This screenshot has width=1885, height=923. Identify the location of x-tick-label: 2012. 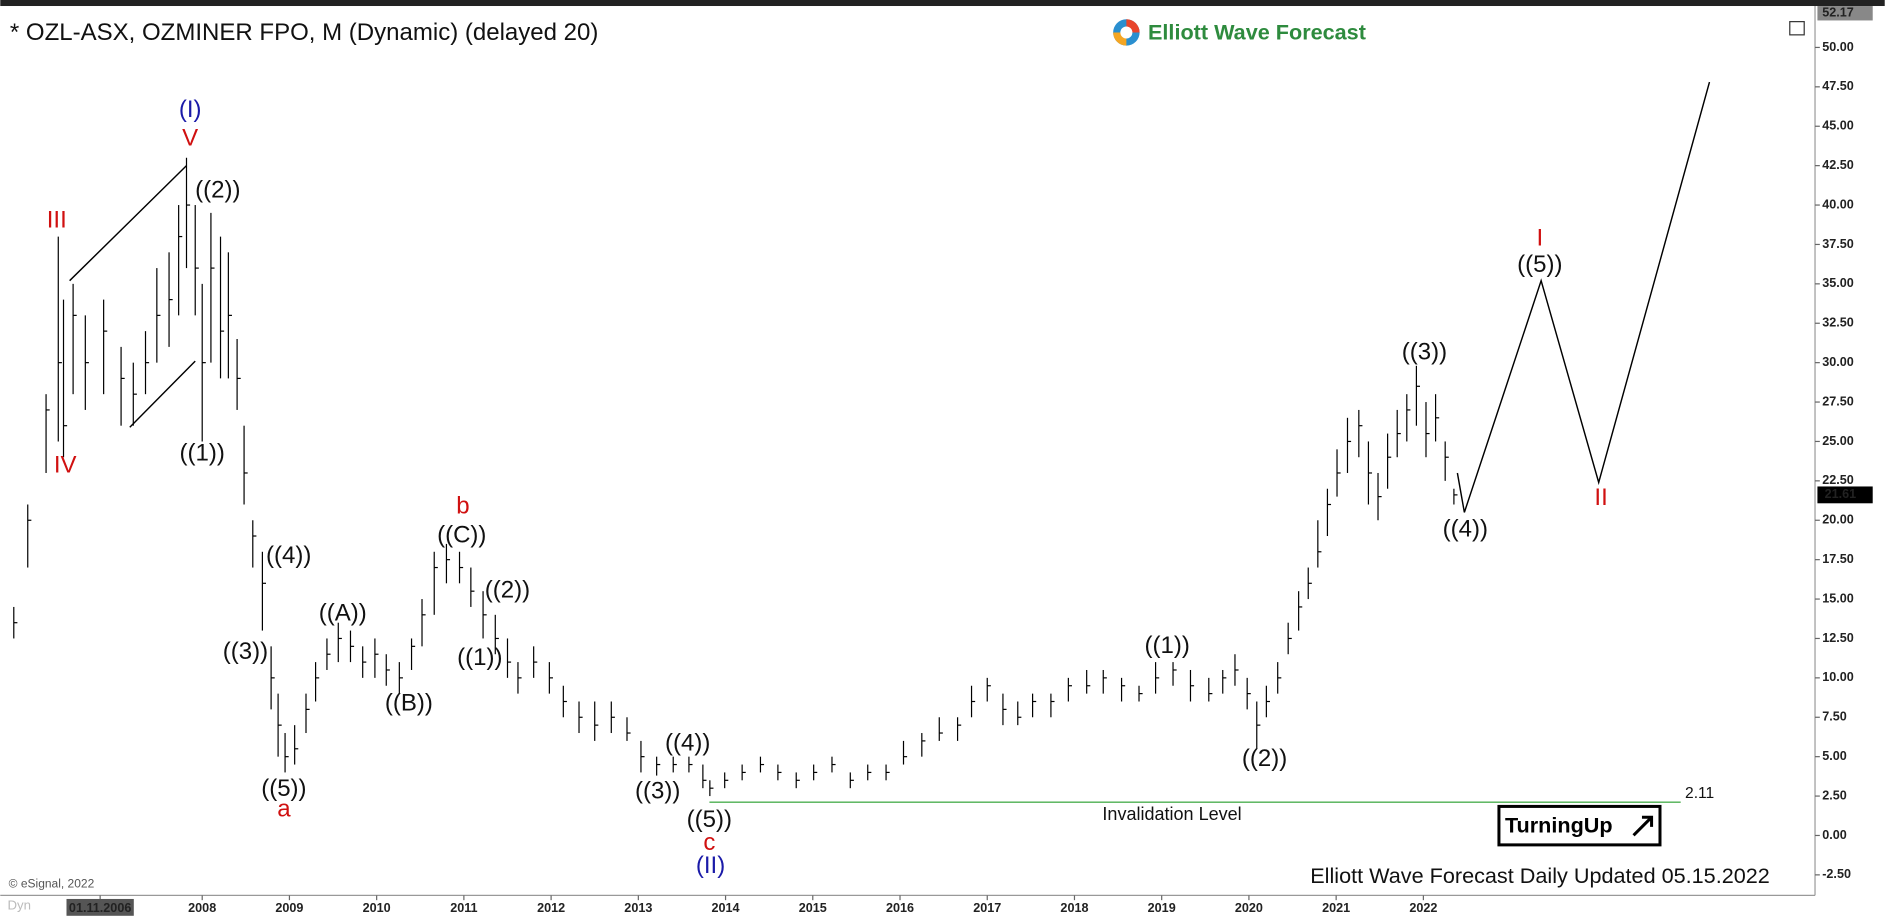
(551, 908).